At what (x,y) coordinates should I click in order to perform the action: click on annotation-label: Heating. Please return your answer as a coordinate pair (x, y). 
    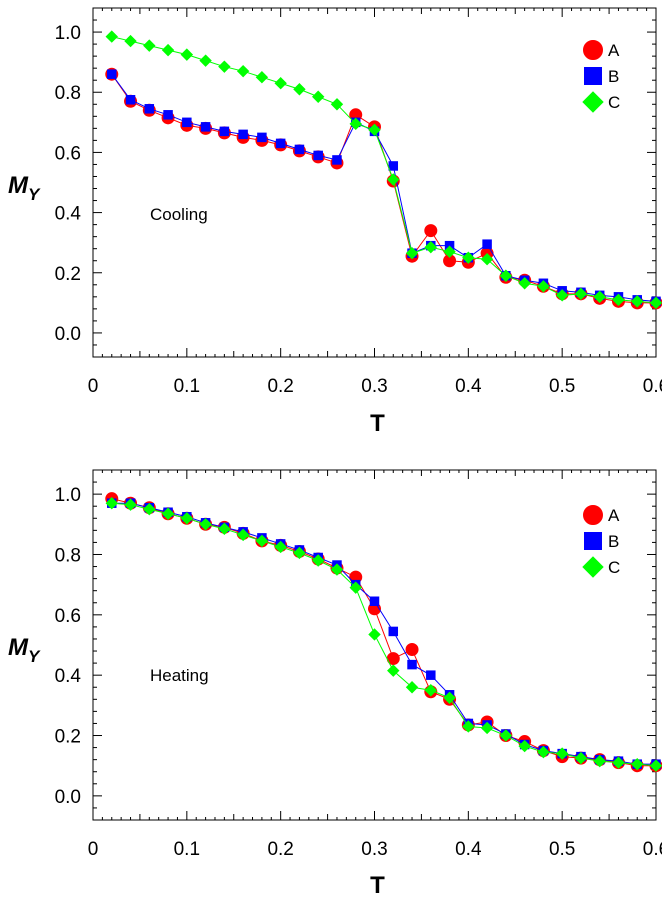
    Looking at the image, I should click on (179, 675).